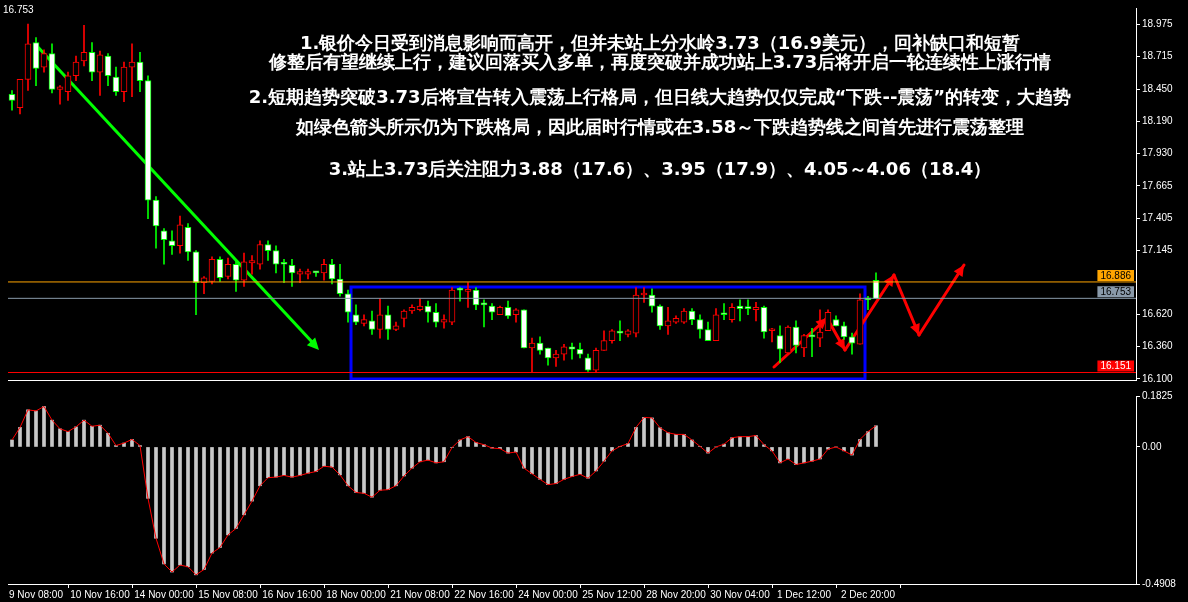  Describe the element at coordinates (1152, 446) in the screenshot. I see `y-tick-label: 0.00` at that location.